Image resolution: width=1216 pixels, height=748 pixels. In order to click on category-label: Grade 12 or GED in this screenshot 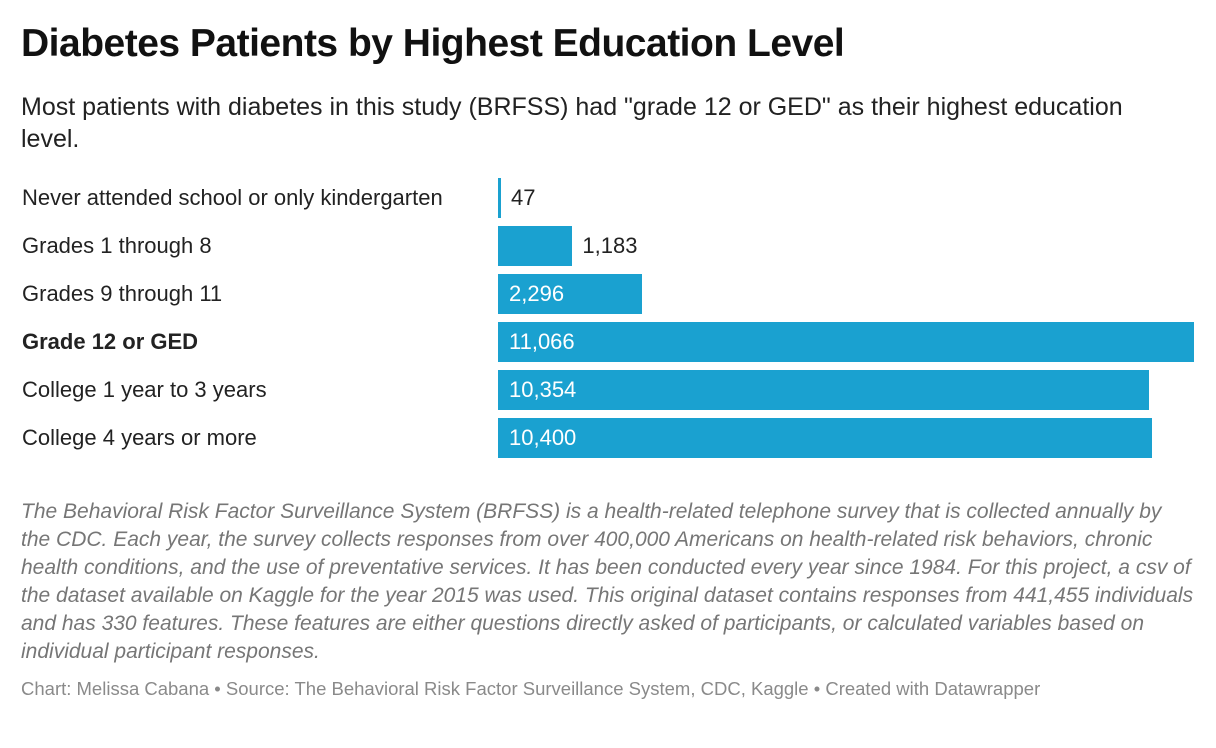, I will do `click(110, 341)`.